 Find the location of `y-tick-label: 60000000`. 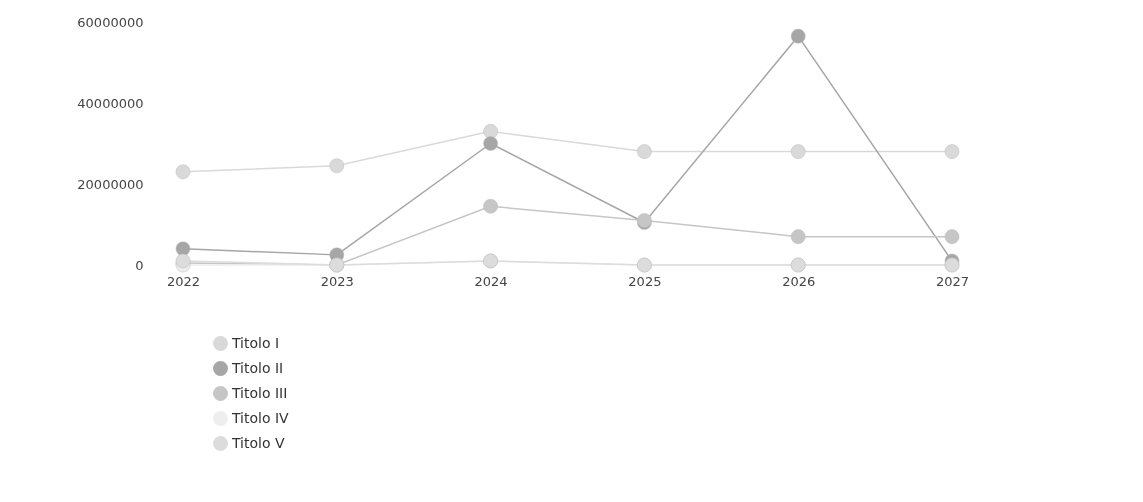

y-tick-label: 60000000 is located at coordinates (110, 22).